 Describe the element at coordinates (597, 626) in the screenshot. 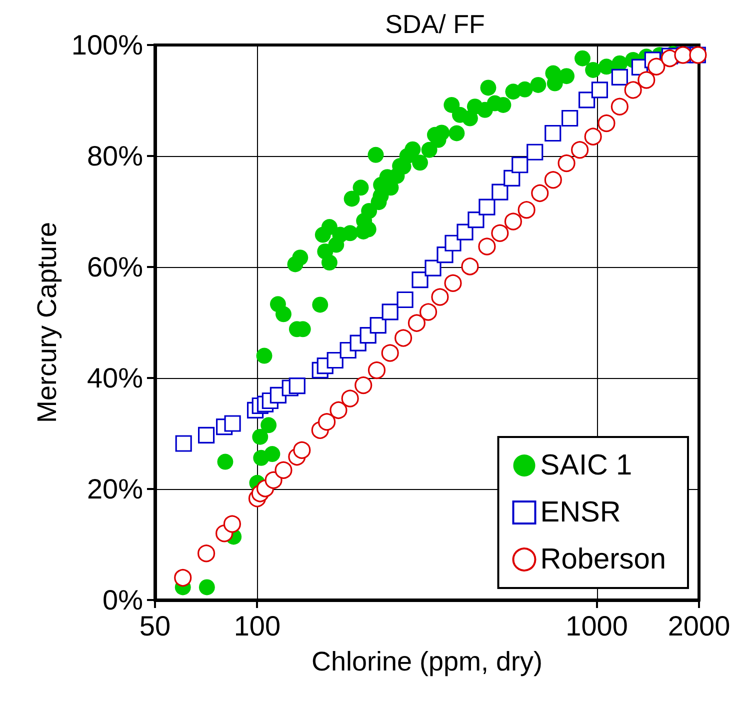

I see `x-tick-label: 1000` at that location.